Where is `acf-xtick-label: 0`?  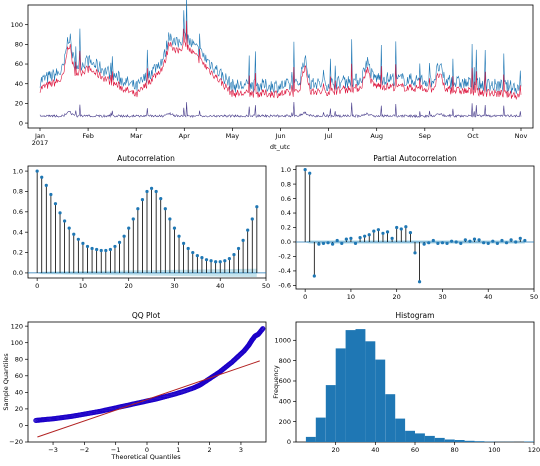
acf-xtick-label: 0 is located at coordinates (37, 286).